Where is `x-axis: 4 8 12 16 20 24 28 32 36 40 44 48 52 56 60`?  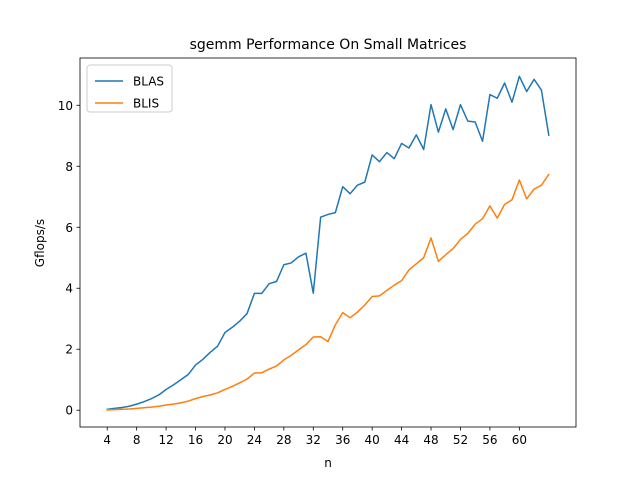
x-axis: 4 8 12 16 20 24 28 32 36 40 44 48 52 56 60 is located at coordinates (315, 437).